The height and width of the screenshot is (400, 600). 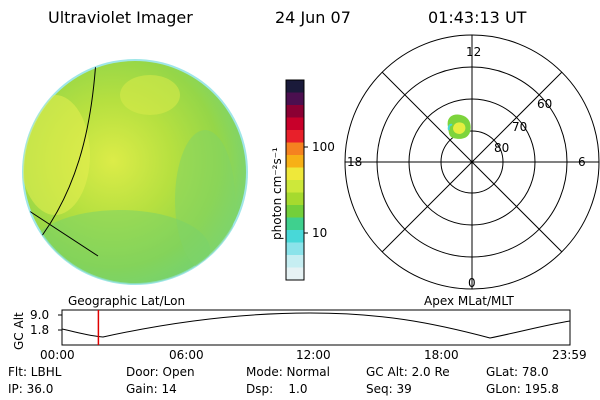 What do you see at coordinates (127, 301) in the screenshot?
I see `geographic-label: Geographic Lat/Lon` at bounding box center [127, 301].